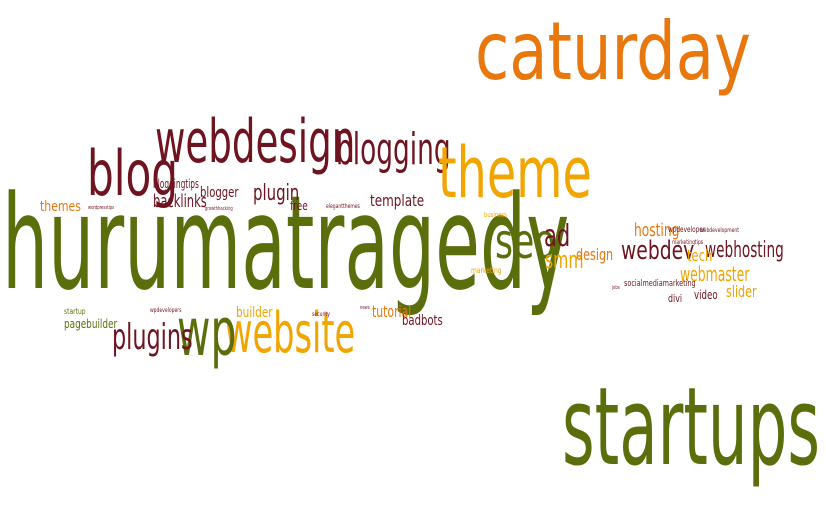  What do you see at coordinates (422, 321) in the screenshot?
I see `word-badbots: badbots` at bounding box center [422, 321].